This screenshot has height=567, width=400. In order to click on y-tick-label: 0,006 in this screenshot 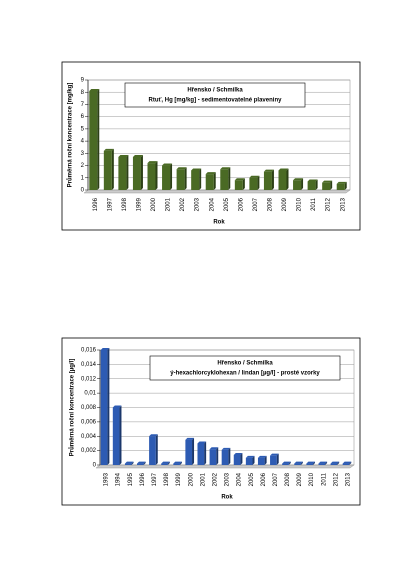, I will do `click(89, 422)`.